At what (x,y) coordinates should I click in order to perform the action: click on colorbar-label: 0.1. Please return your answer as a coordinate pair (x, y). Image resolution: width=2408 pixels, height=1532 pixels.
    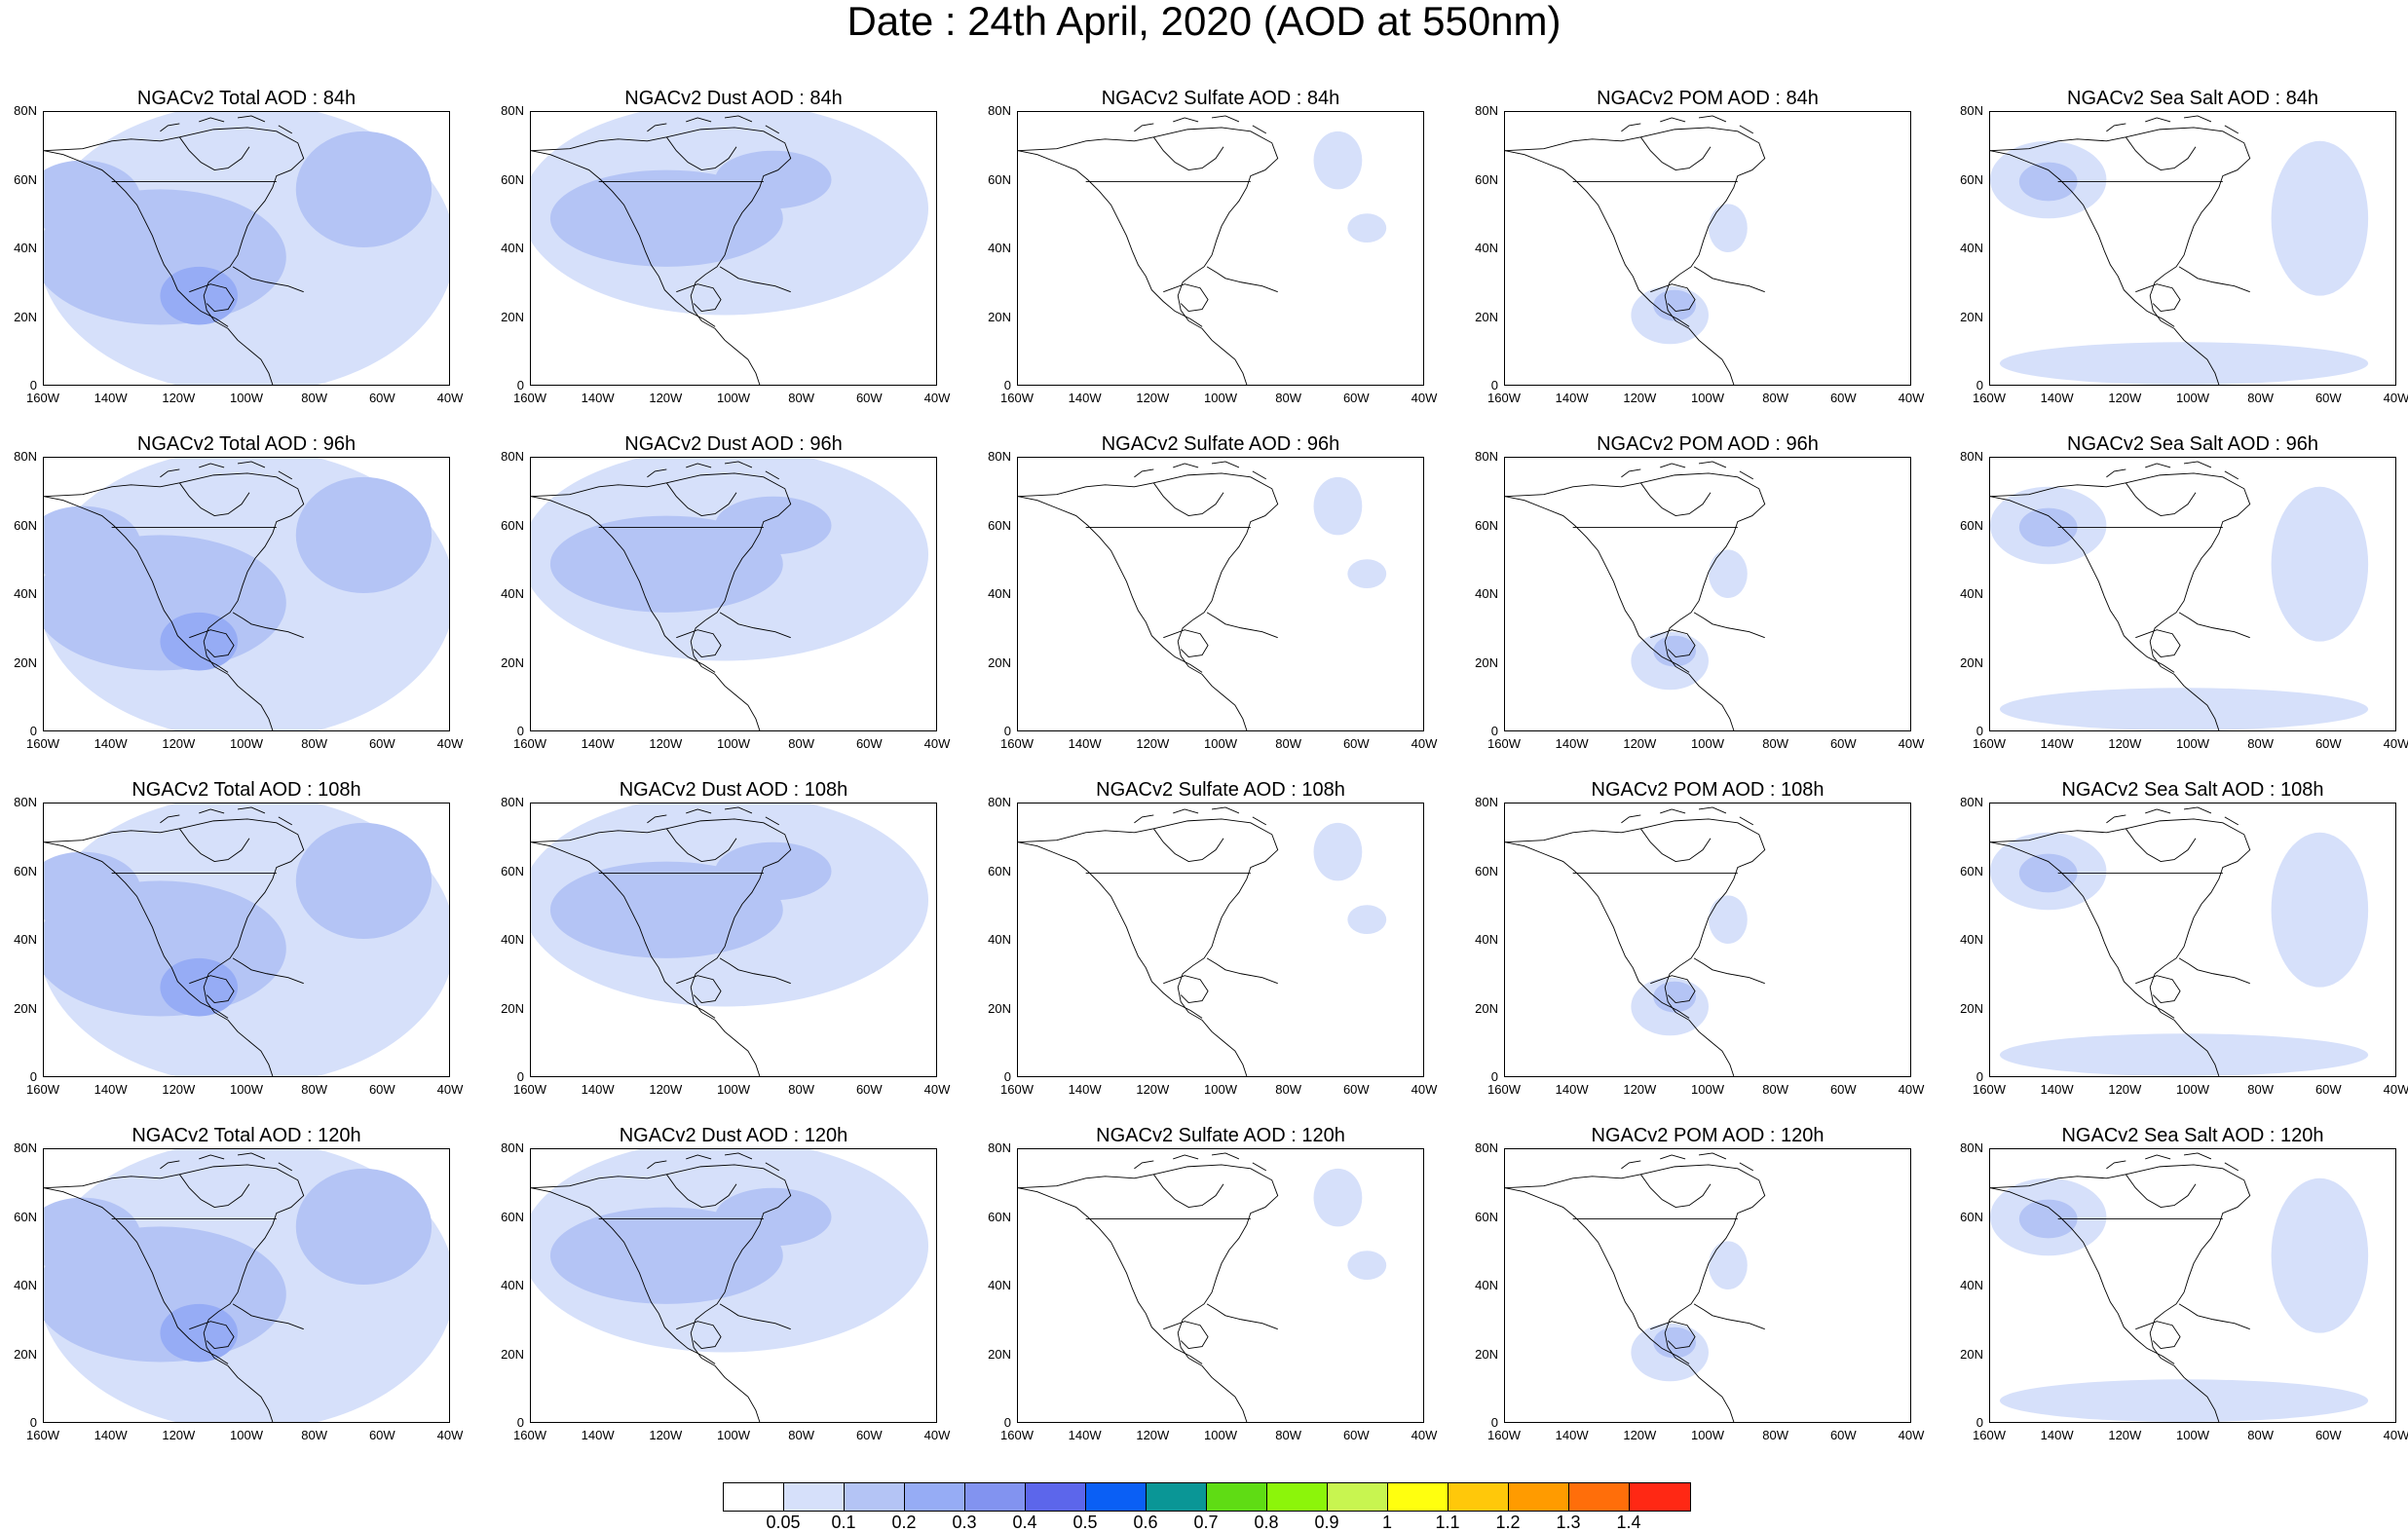
    Looking at the image, I should click on (843, 1522).